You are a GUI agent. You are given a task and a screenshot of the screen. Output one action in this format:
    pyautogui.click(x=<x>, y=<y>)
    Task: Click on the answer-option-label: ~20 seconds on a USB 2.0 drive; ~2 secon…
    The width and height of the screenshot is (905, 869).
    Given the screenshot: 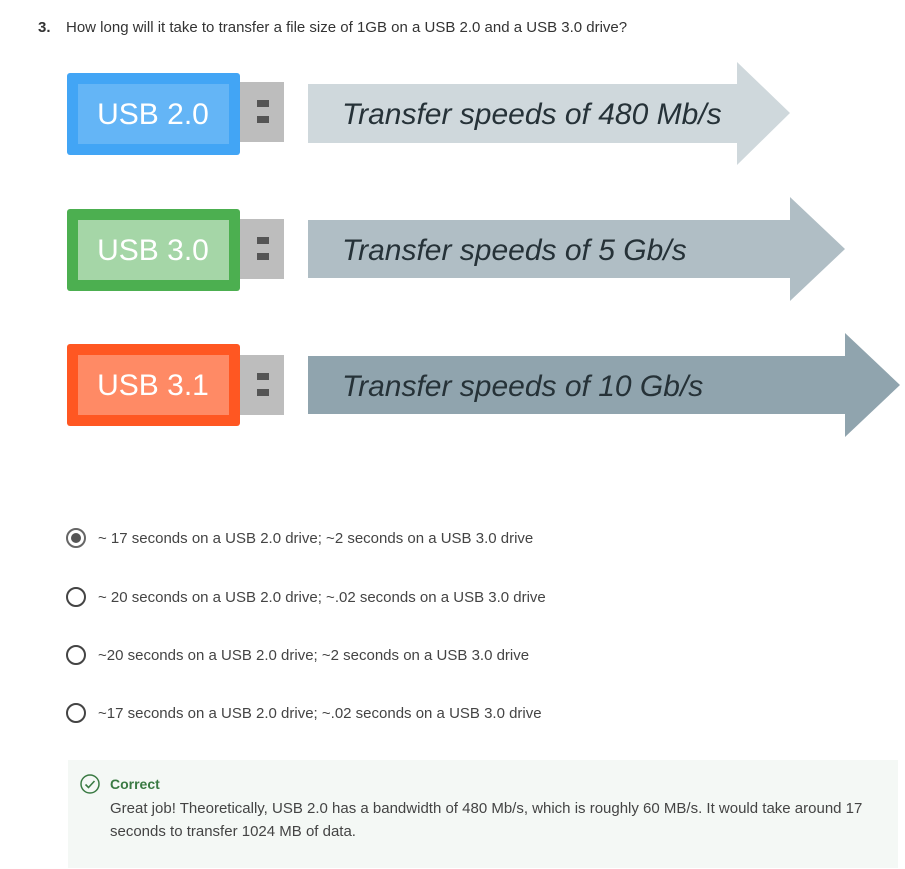 What is the action you would take?
    pyautogui.click(x=314, y=655)
    